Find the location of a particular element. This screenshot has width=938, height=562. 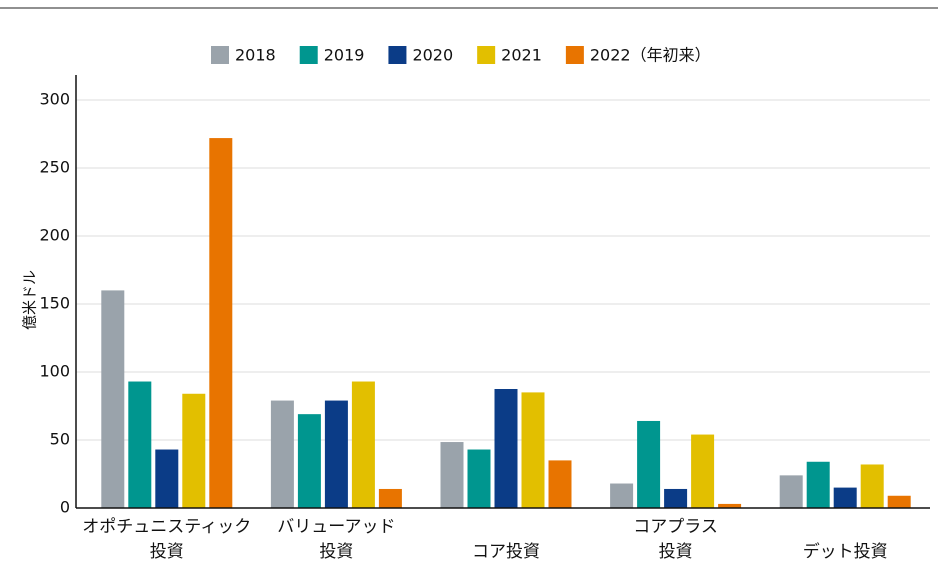

legend-label: 2018 is located at coordinates (255, 55).